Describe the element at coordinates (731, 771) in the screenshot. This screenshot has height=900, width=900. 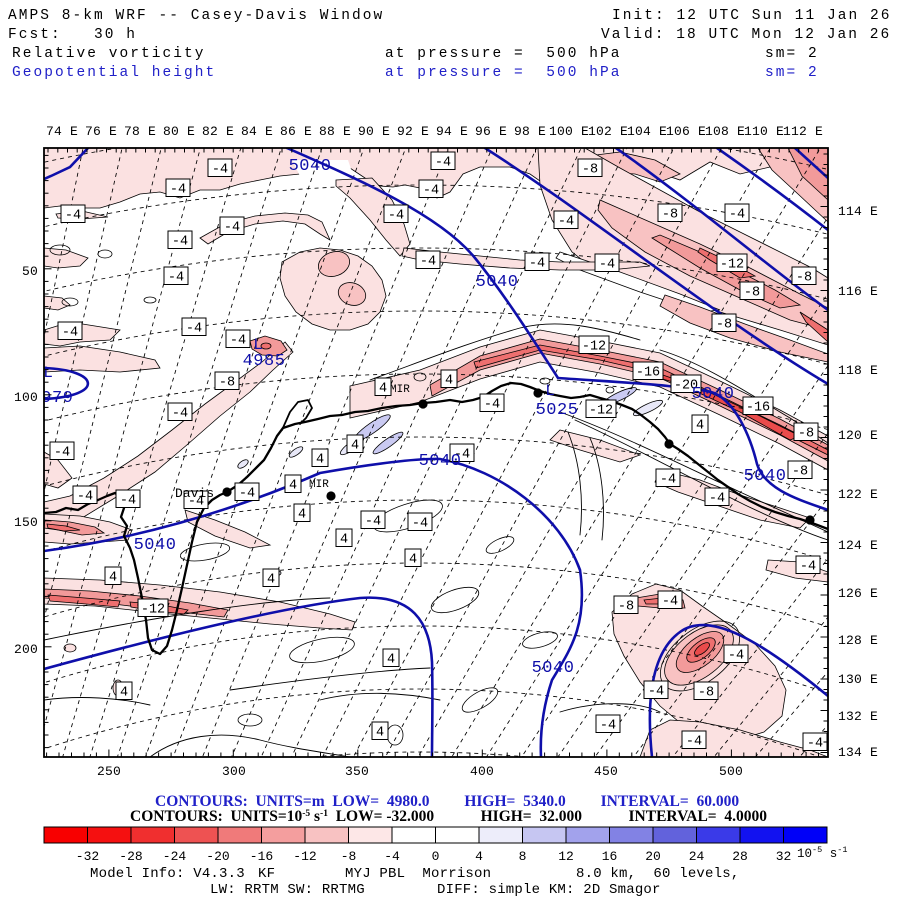
I see `svg-text: 500` at that location.